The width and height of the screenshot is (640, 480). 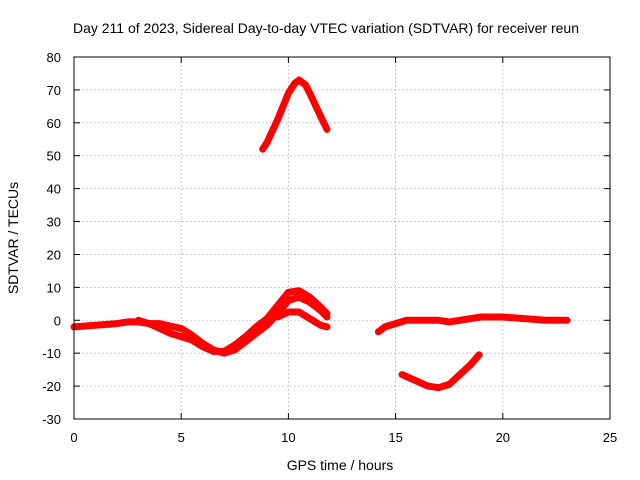 What do you see at coordinates (54, 90) in the screenshot?
I see `y-tick-label: 70` at bounding box center [54, 90].